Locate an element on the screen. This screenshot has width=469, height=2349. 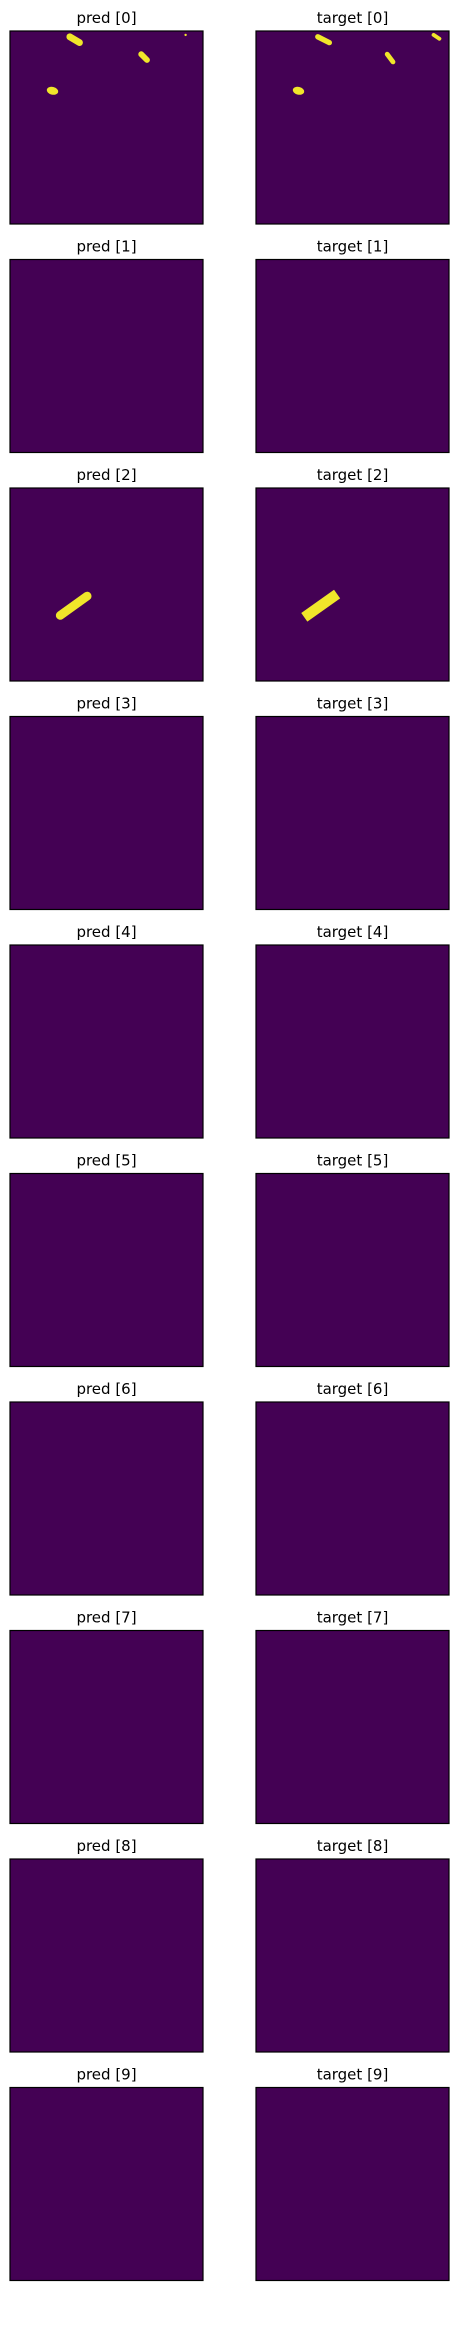
pred-panel-4: pred [4] is located at coordinates (106, 1031).